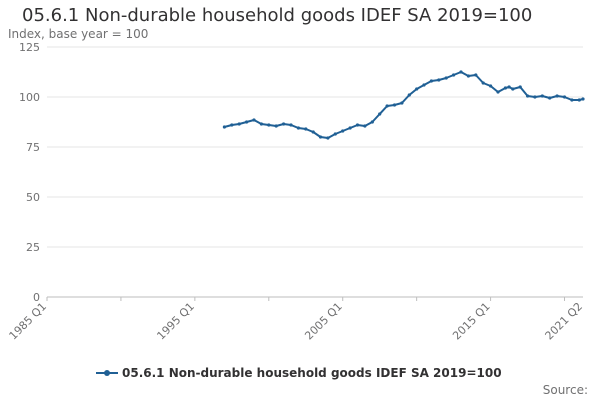 The image size is (600, 400). I want to click on y-tick-label-25: 25, so click(33, 247).